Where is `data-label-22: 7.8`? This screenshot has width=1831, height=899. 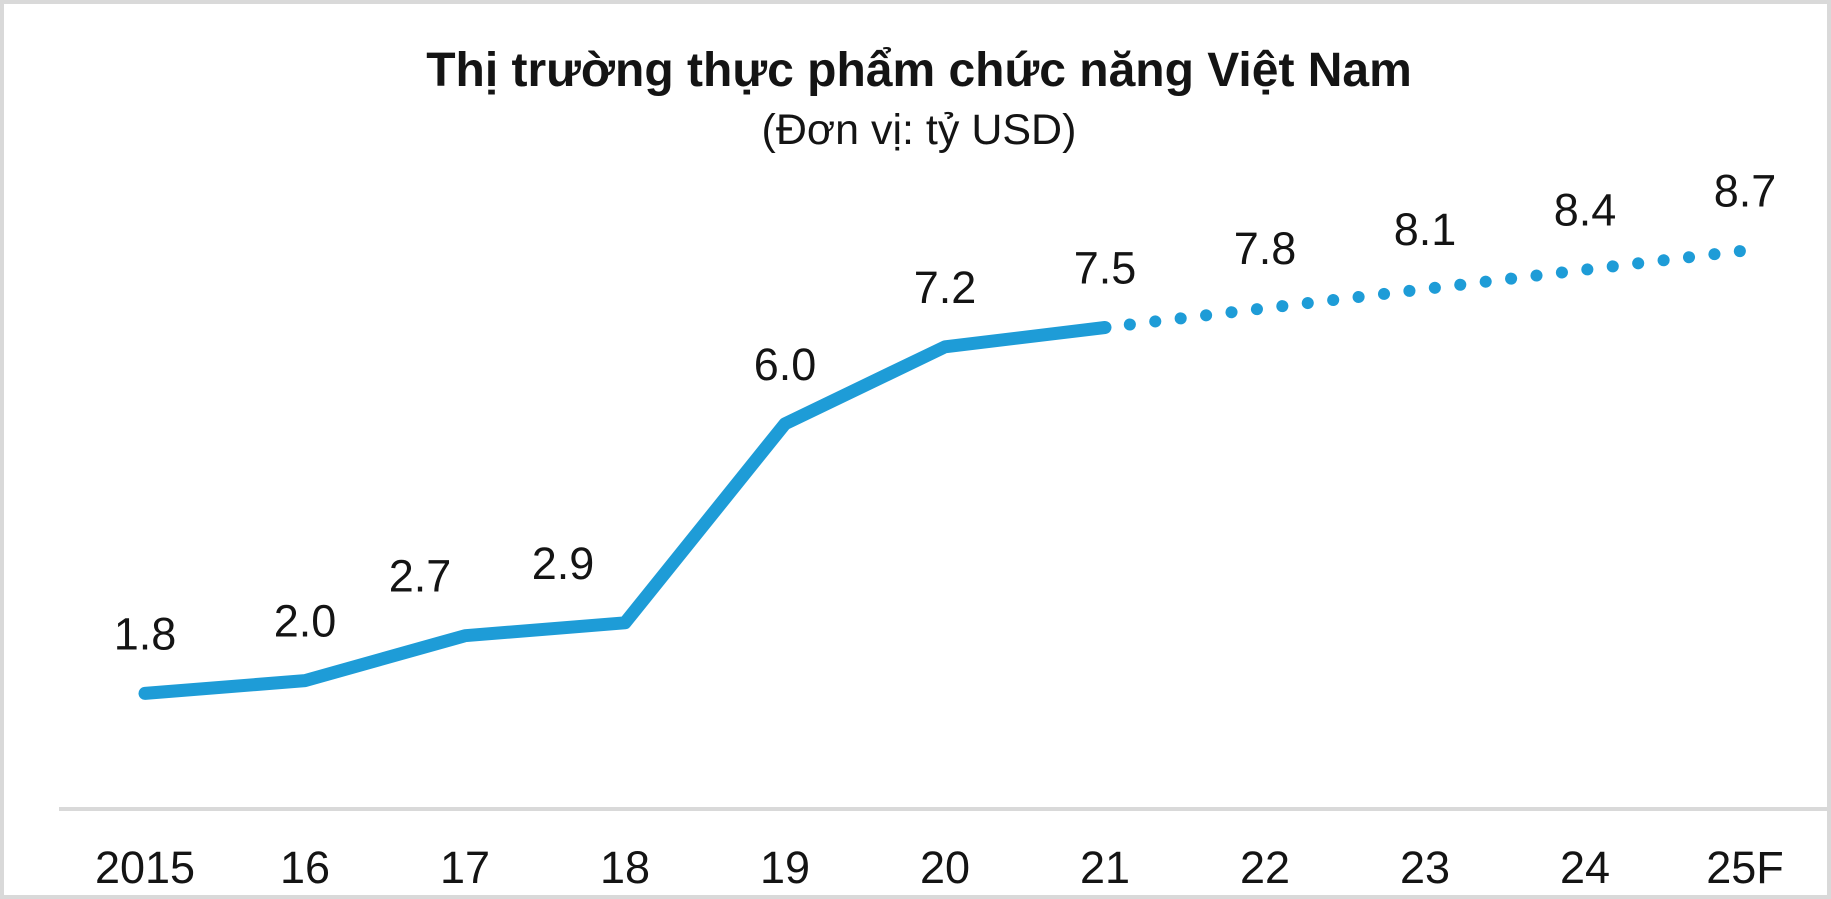 data-label-22: 7.8 is located at coordinates (1265, 248).